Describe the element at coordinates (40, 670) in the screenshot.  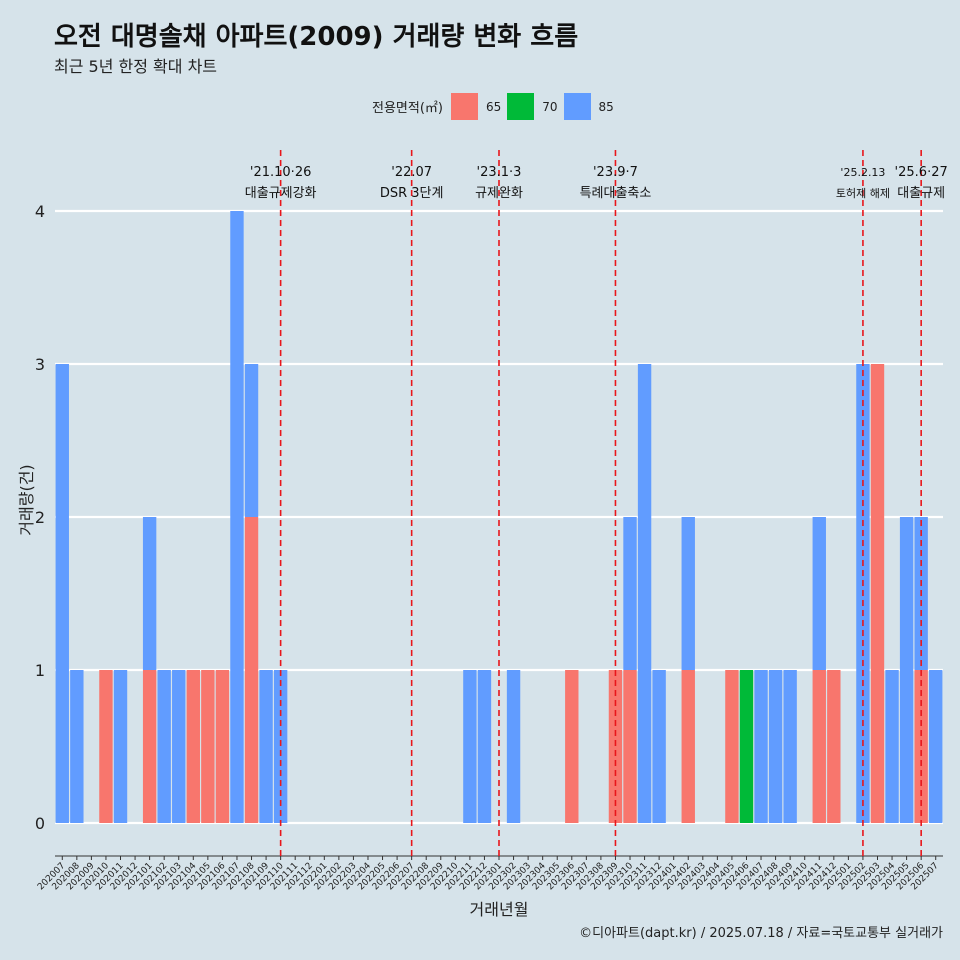
I see `y-tick-label: 1` at that location.